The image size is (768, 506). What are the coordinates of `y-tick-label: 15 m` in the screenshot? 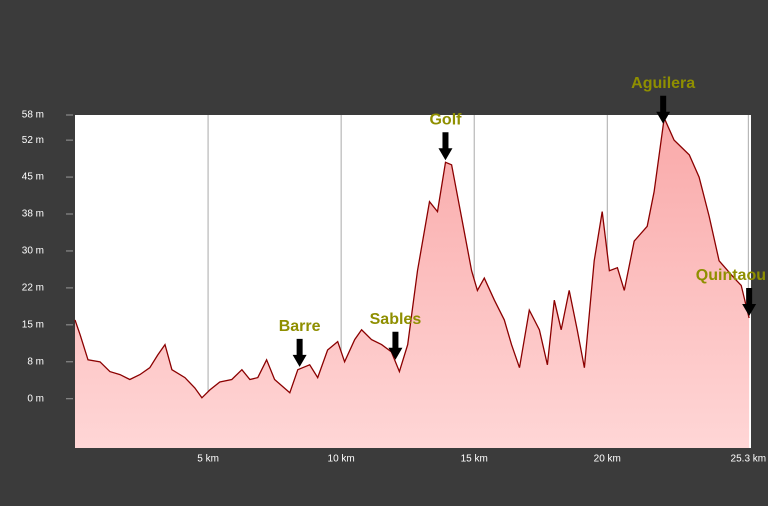 It's located at (33, 324).